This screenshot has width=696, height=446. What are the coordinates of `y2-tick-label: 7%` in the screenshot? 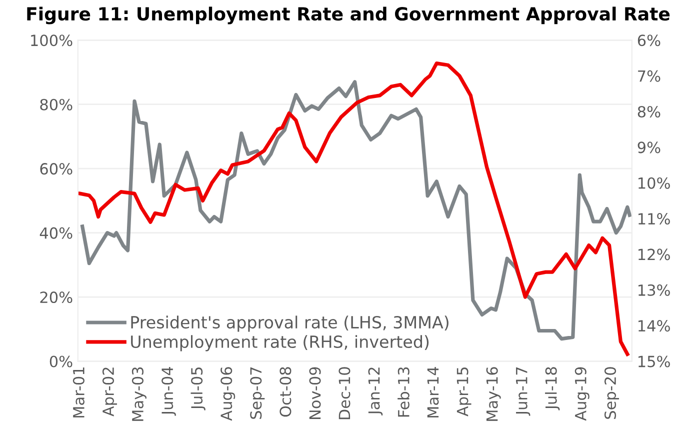 It's located at (649, 76).